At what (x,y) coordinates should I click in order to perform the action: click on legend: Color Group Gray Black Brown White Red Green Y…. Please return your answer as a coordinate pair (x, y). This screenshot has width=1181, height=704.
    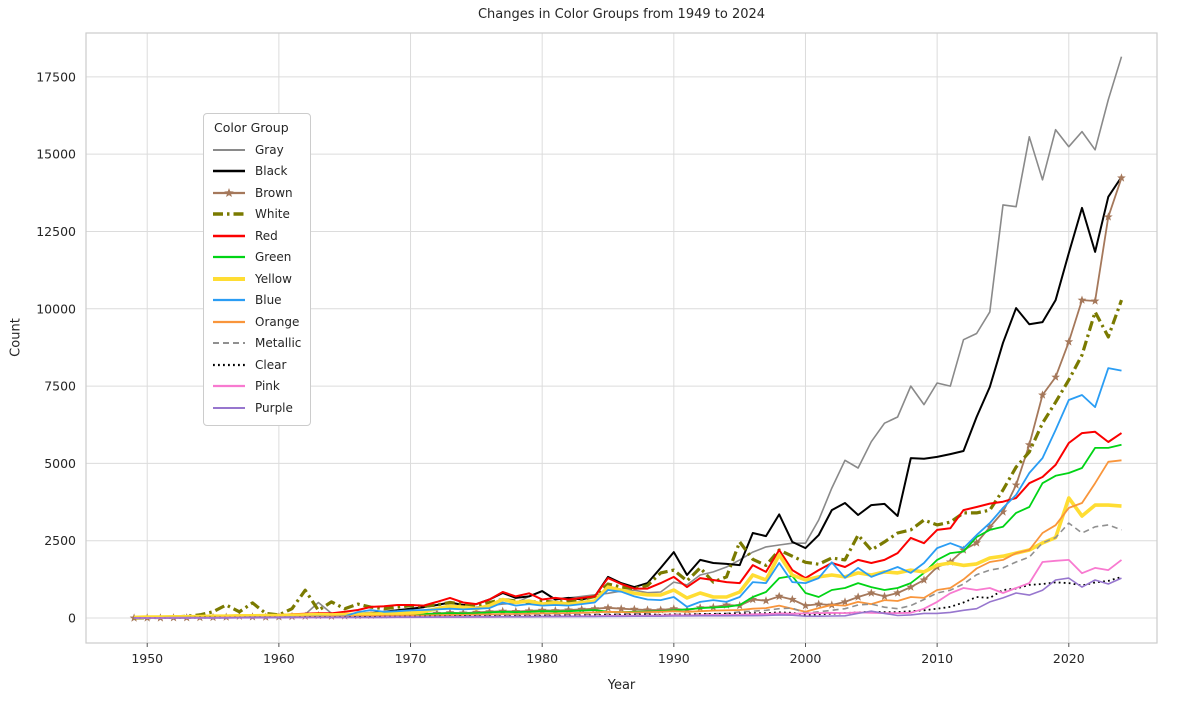
    Looking at the image, I should click on (257, 269).